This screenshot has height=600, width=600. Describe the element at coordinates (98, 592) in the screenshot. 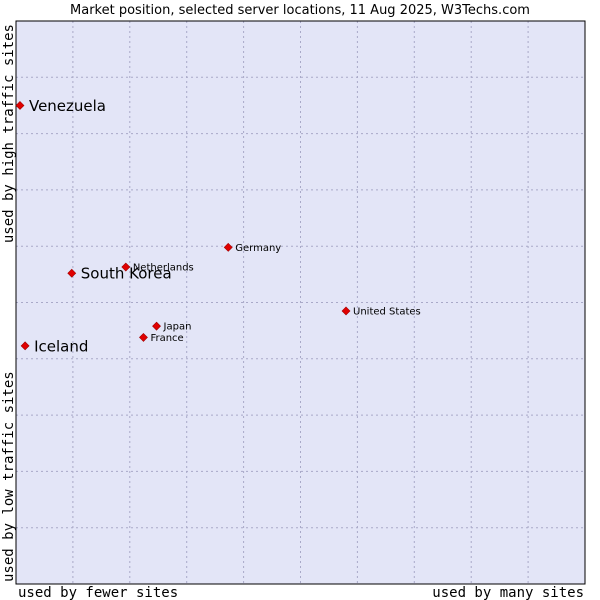

I see `x-axis-label-left: used by fewer sites` at that location.